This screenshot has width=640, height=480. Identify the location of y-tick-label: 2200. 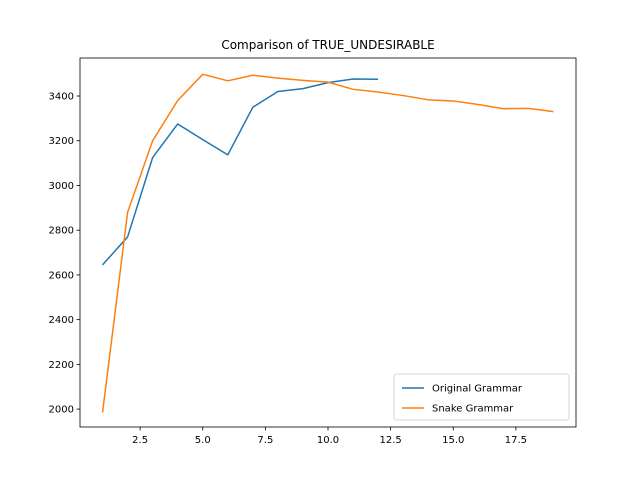
(61, 365).